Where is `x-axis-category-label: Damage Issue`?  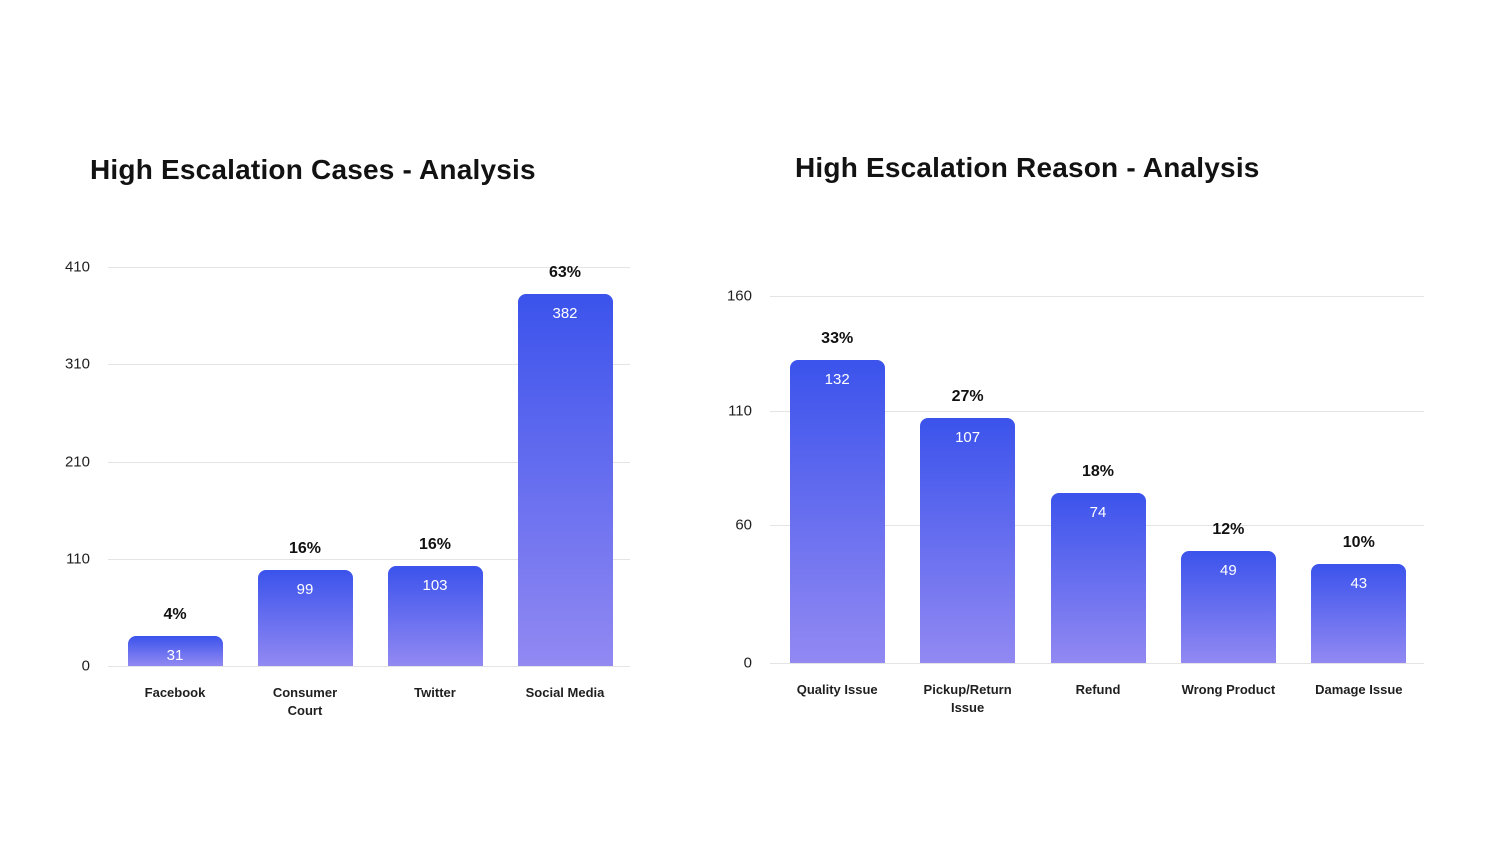
x-axis-category-label: Damage Issue is located at coordinates (1359, 689).